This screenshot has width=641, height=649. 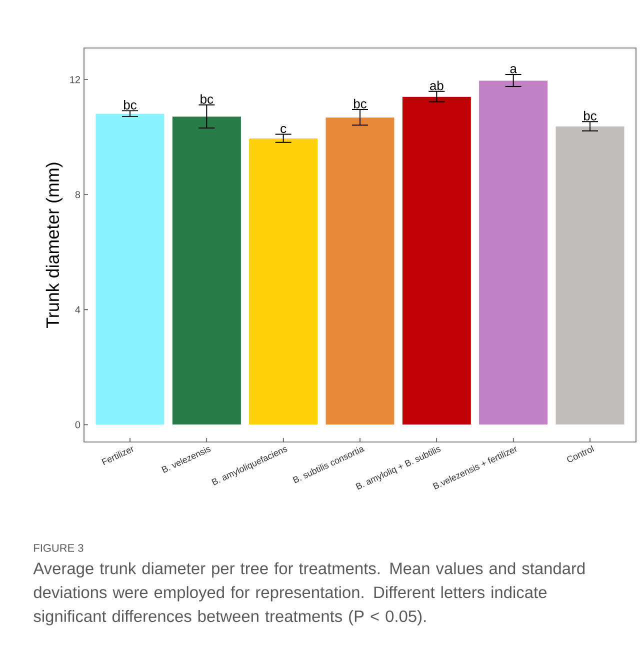 I want to click on annotation: a, so click(x=513, y=70).